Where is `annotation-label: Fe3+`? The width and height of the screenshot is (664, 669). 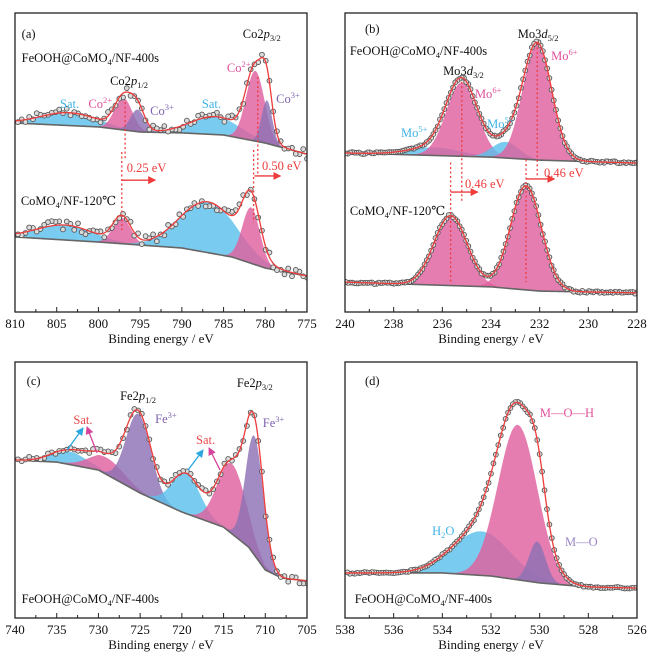
annotation-label: Fe3+ is located at coordinates (274, 422).